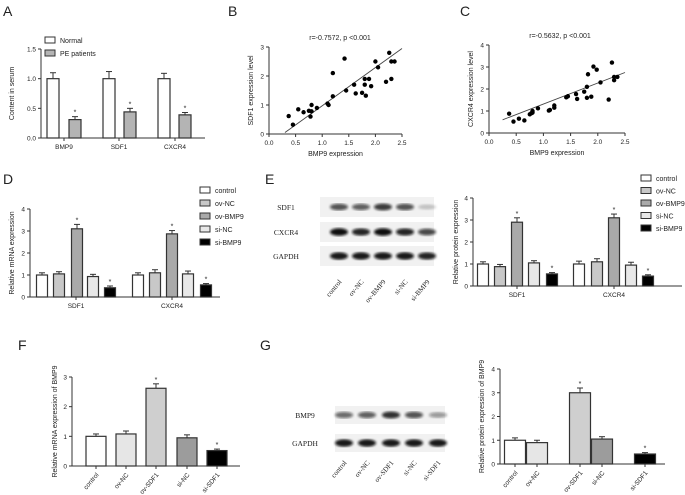 The width and height of the screenshot is (685, 495). I want to click on blot-lane-label: si-BMP9, so click(420, 290).